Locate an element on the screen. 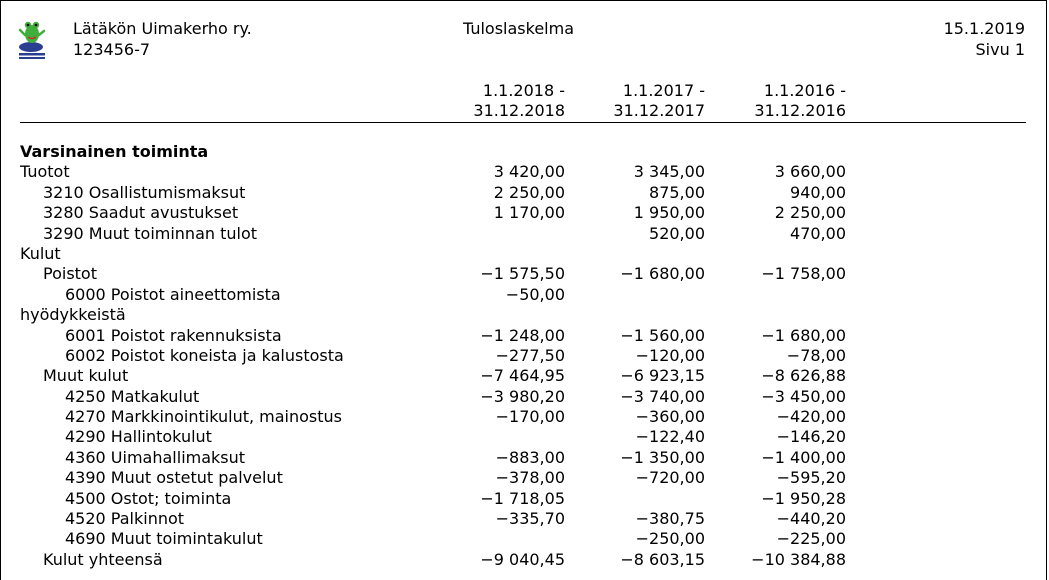  row-value: −120,00 is located at coordinates (670, 355).